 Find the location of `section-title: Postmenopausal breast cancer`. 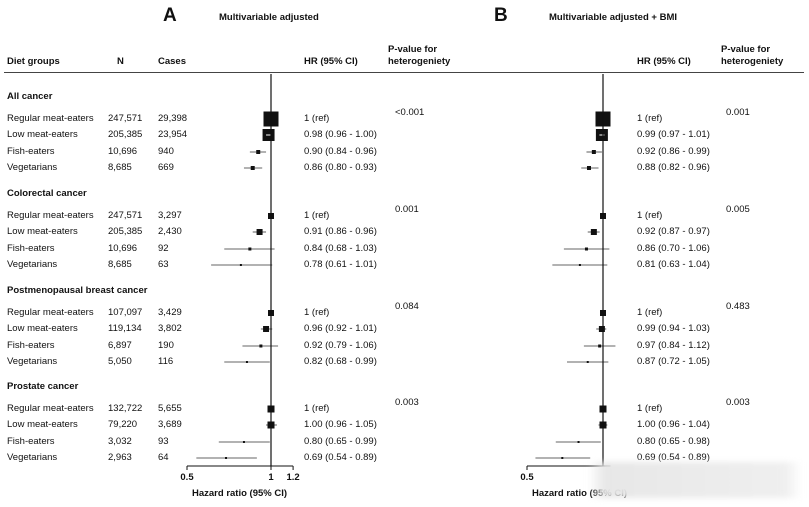

section-title: Postmenopausal breast cancer is located at coordinates (77, 290).